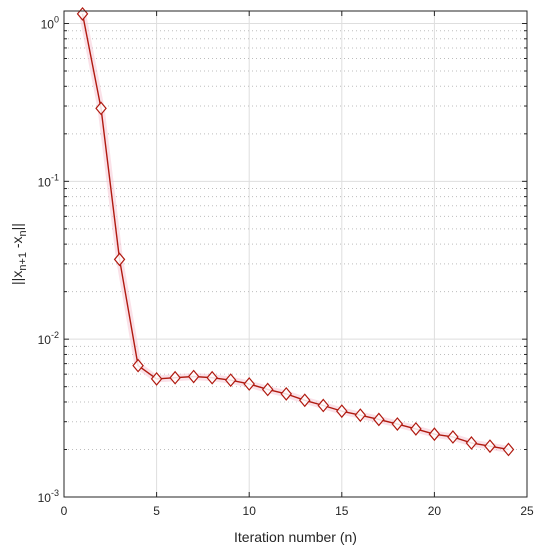  I want to click on y-tick-label: 10⁻¹, so click(48, 180).